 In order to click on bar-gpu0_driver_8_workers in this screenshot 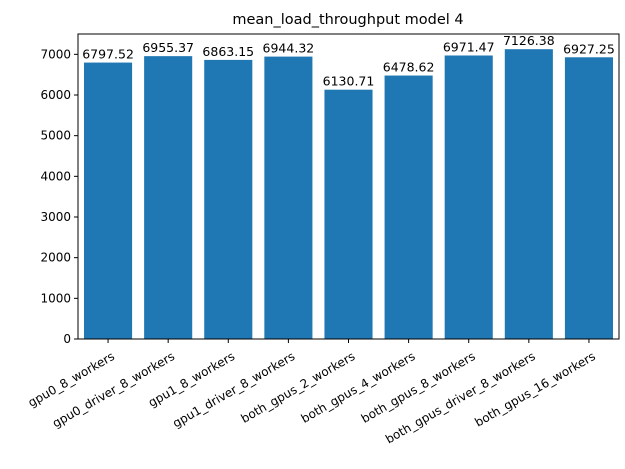, I will do `click(168, 197)`.